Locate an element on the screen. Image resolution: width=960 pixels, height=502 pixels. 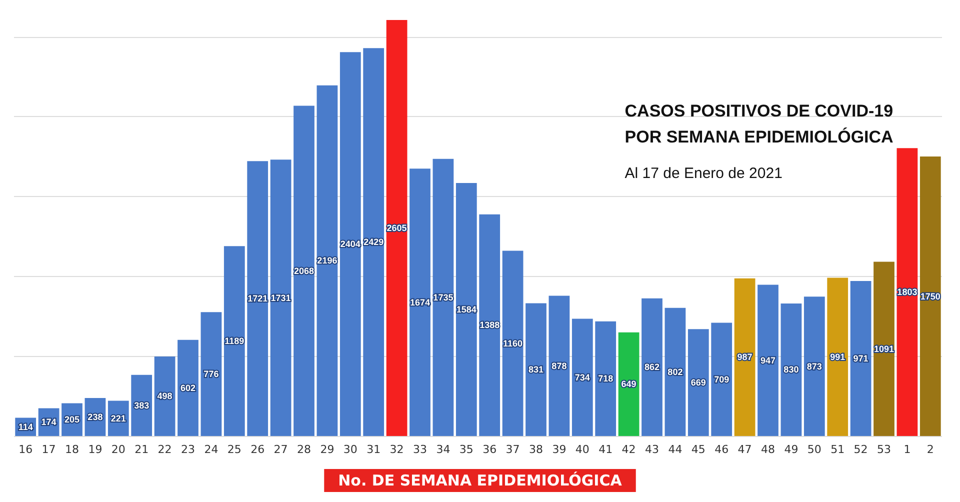
data-label: 1584 is located at coordinates (466, 309).